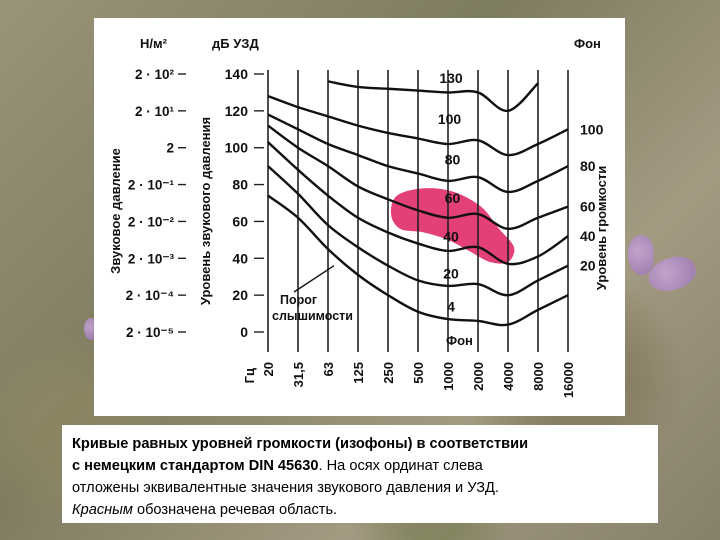 The width and height of the screenshot is (720, 540). What do you see at coordinates (601, 228) in the screenshot?
I see `loudness-axis-title: Уровень громкости` at bounding box center [601, 228].